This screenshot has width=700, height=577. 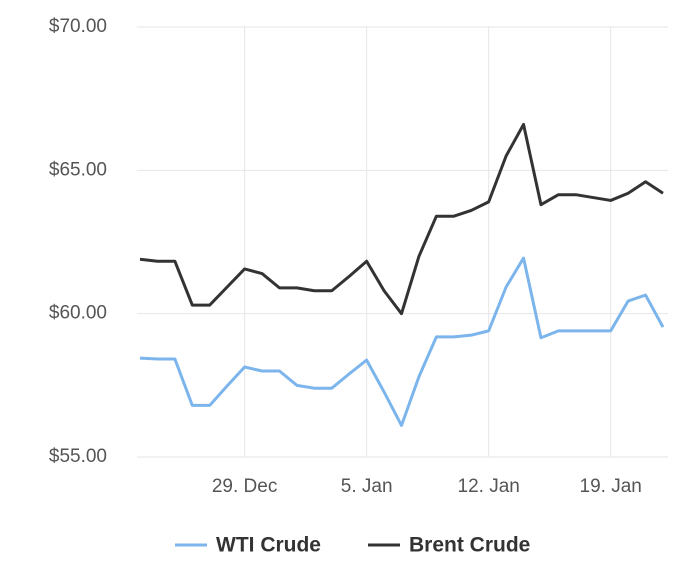 I want to click on y-tick-label: $55.00, so click(x=78, y=456).